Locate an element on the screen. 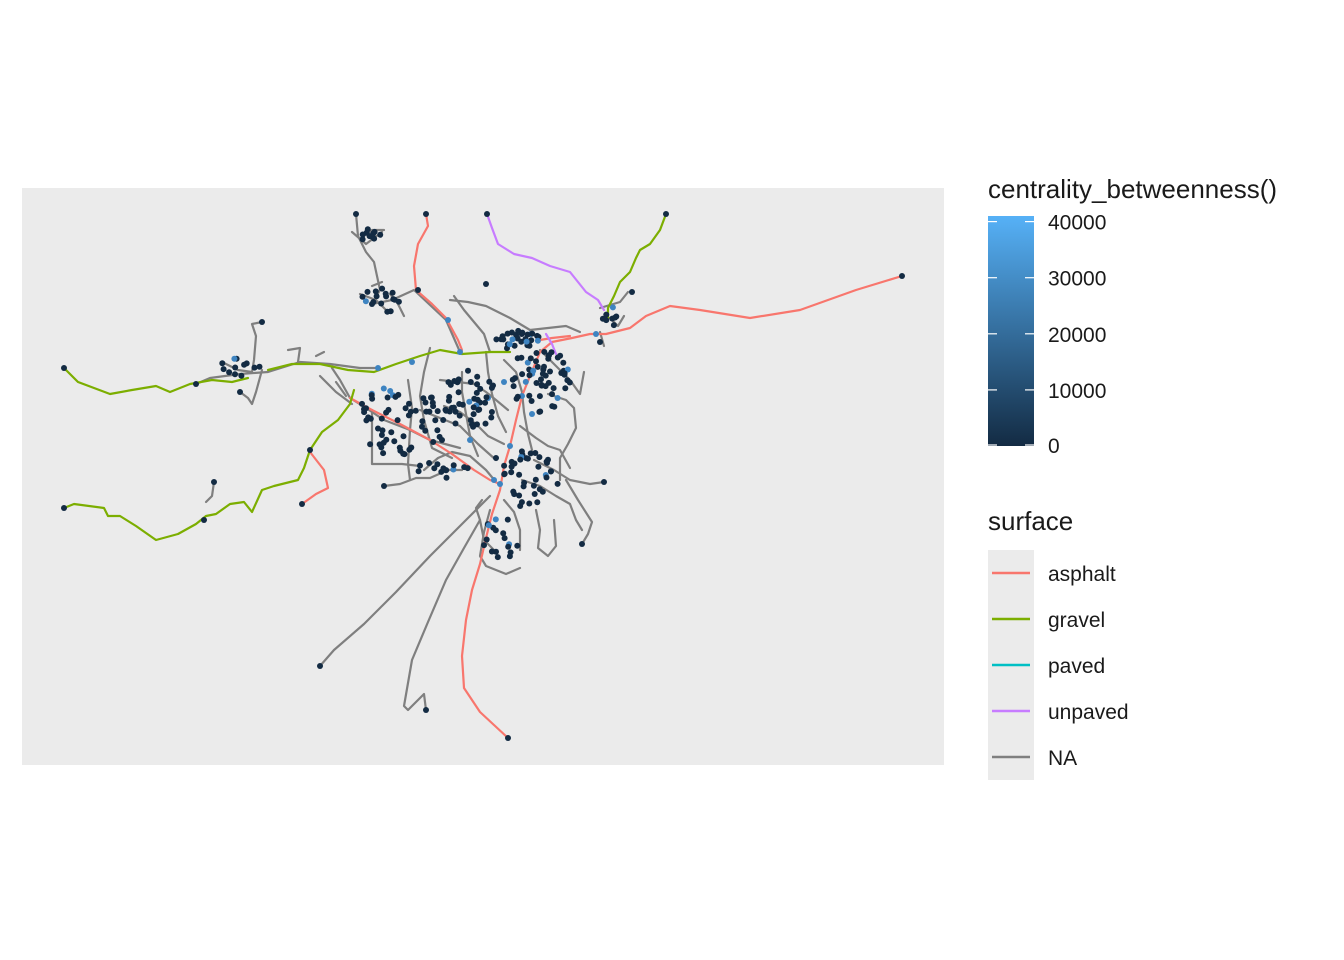 Image resolution: width=1344 pixels, height=960 pixels. legend-label-unpaved: unpaved is located at coordinates (1088, 712).